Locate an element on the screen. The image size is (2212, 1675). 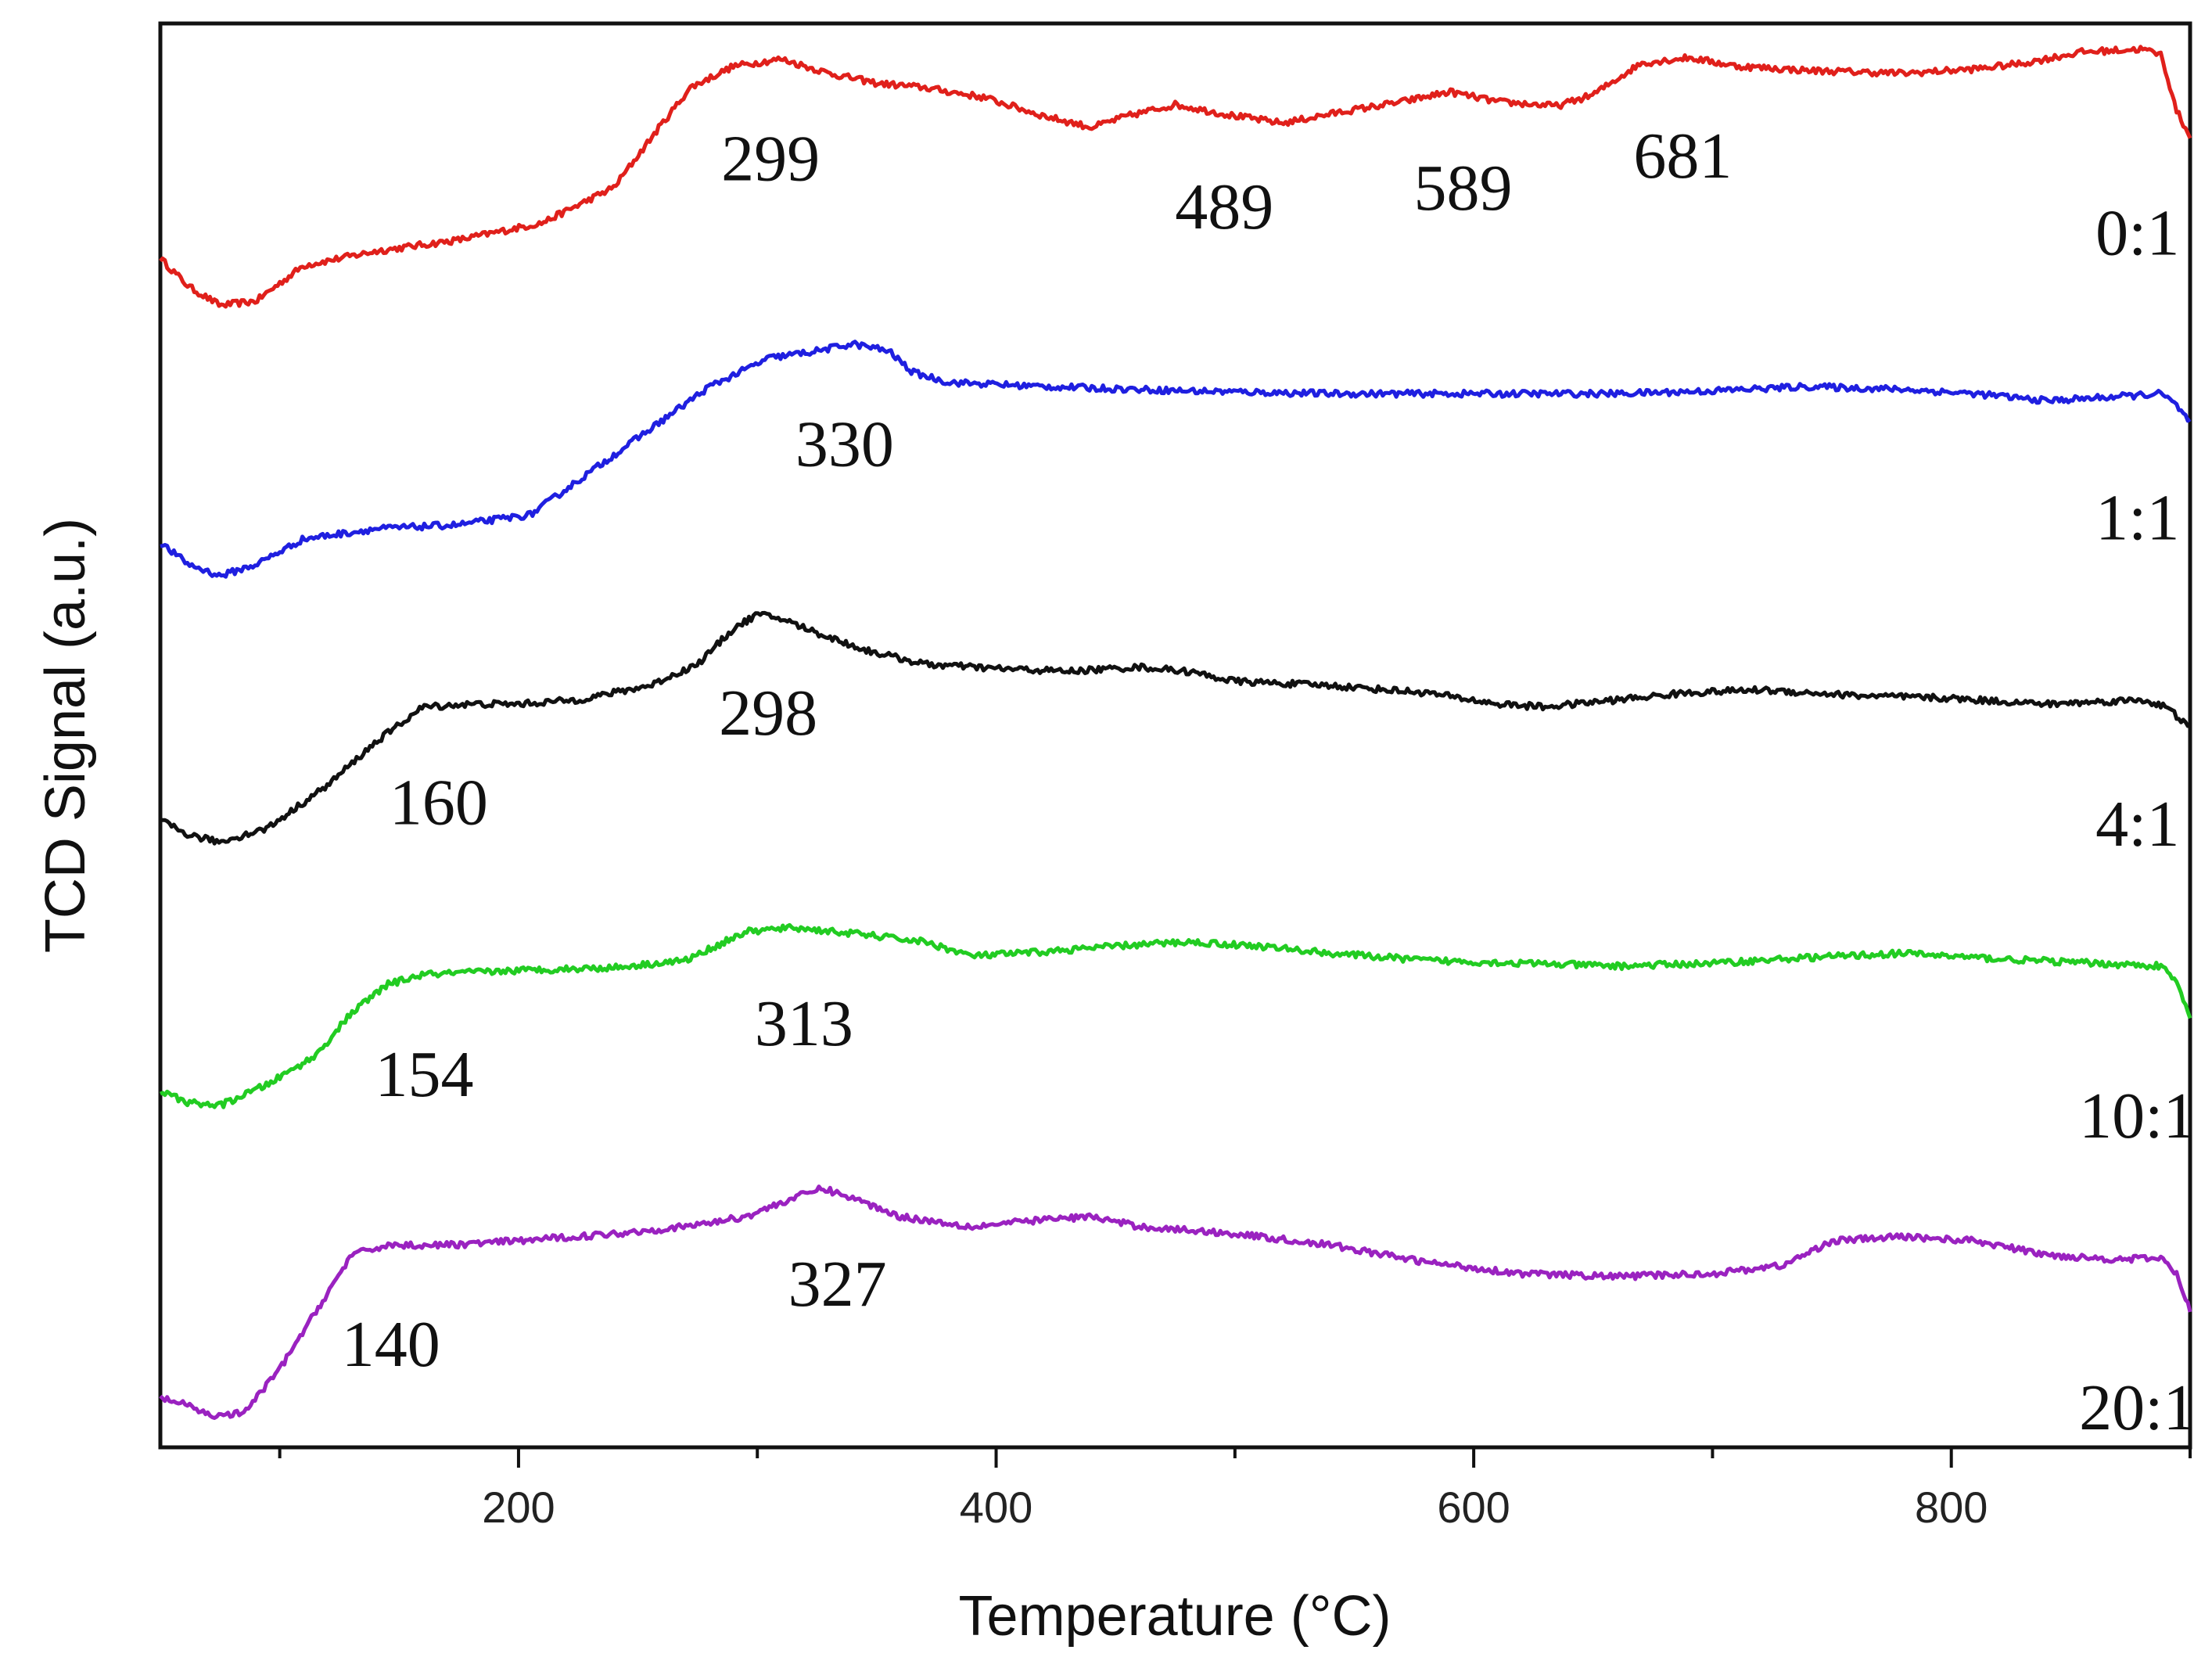
series-label-20-1: 20:1 is located at coordinates (2137, 1408).